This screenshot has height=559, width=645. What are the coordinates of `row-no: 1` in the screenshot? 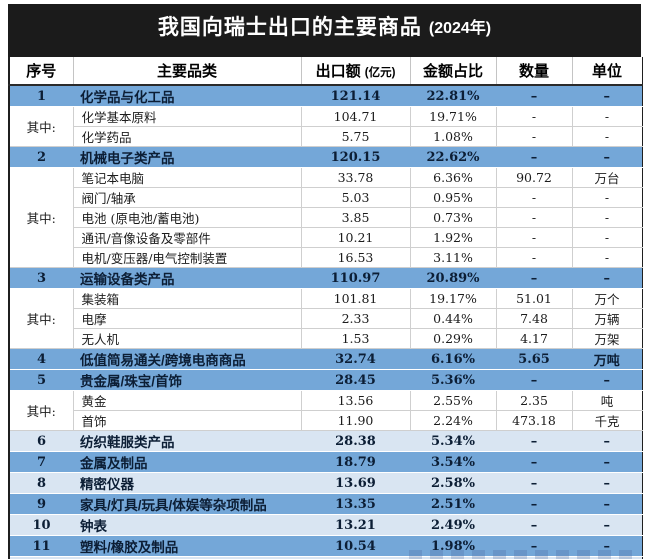 It's located at (41, 96).